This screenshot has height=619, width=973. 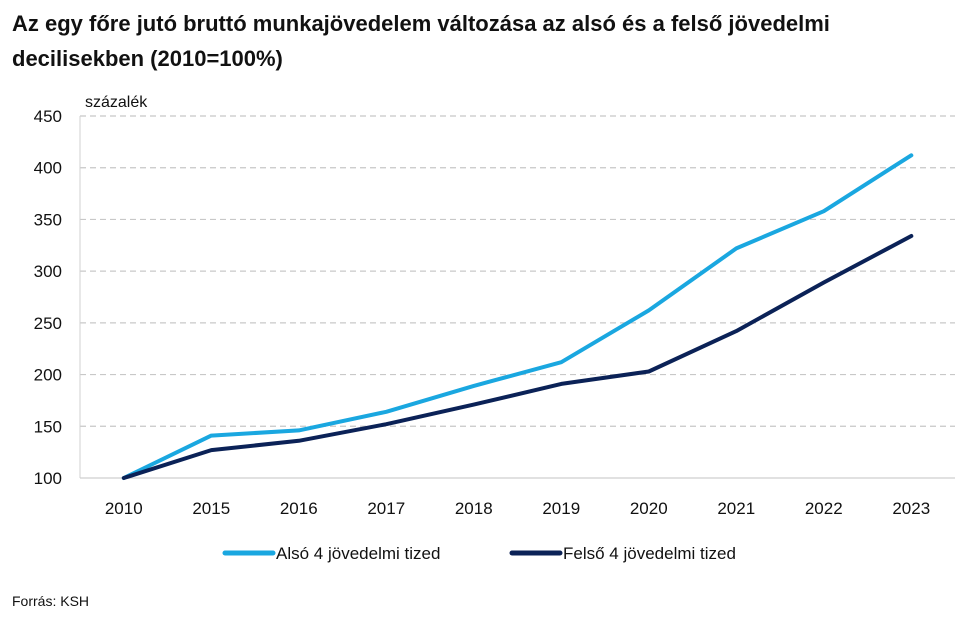 What do you see at coordinates (48, 168) in the screenshot?
I see `y-tick-label-400: 400` at bounding box center [48, 168].